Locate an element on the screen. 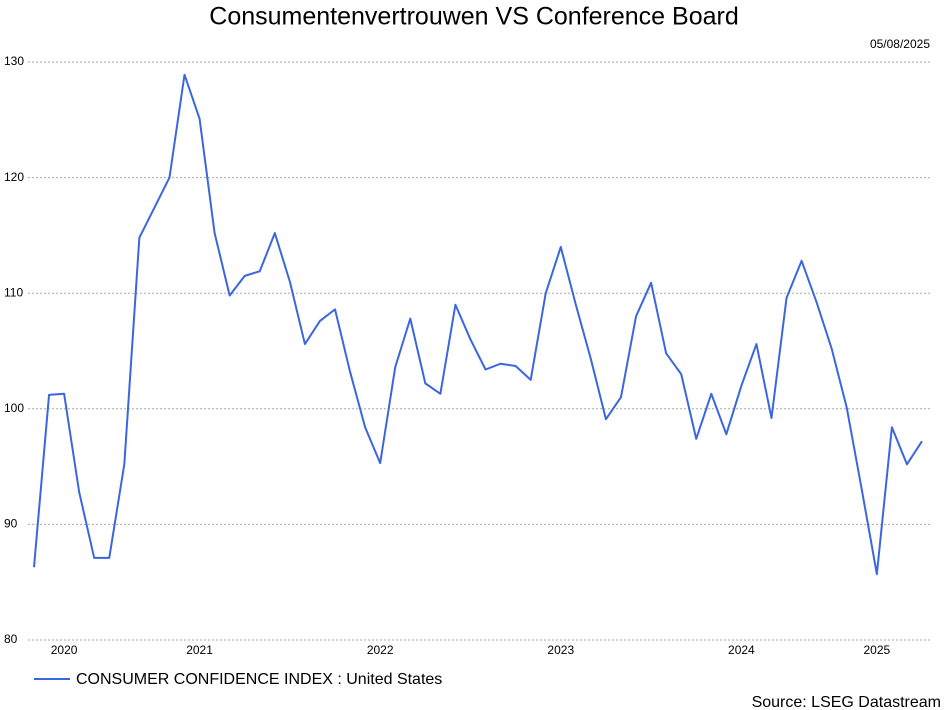 The image size is (947, 710). source: Source: LSEG Datastream is located at coordinates (846, 702).